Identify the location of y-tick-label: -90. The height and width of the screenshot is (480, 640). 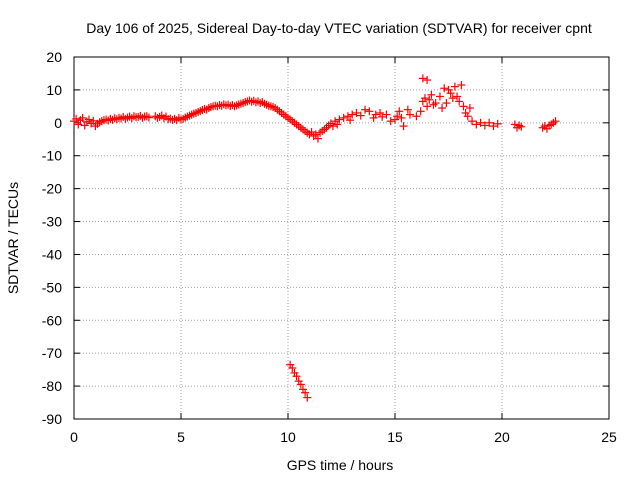
(52, 419).